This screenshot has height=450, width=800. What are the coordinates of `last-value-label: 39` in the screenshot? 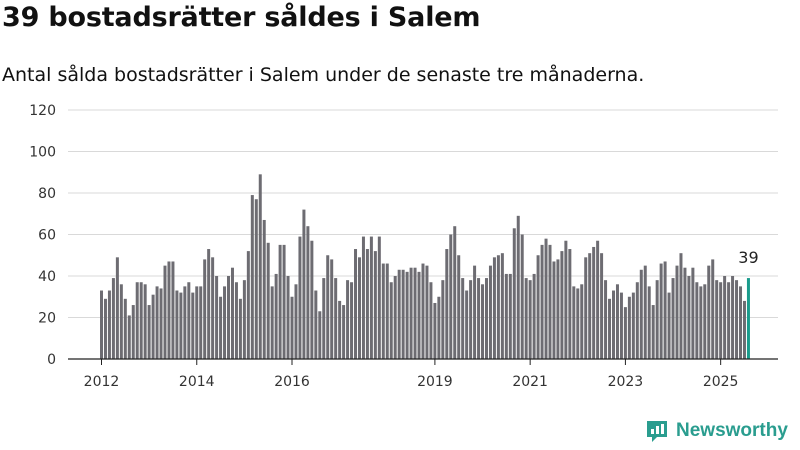 It's located at (748, 257).